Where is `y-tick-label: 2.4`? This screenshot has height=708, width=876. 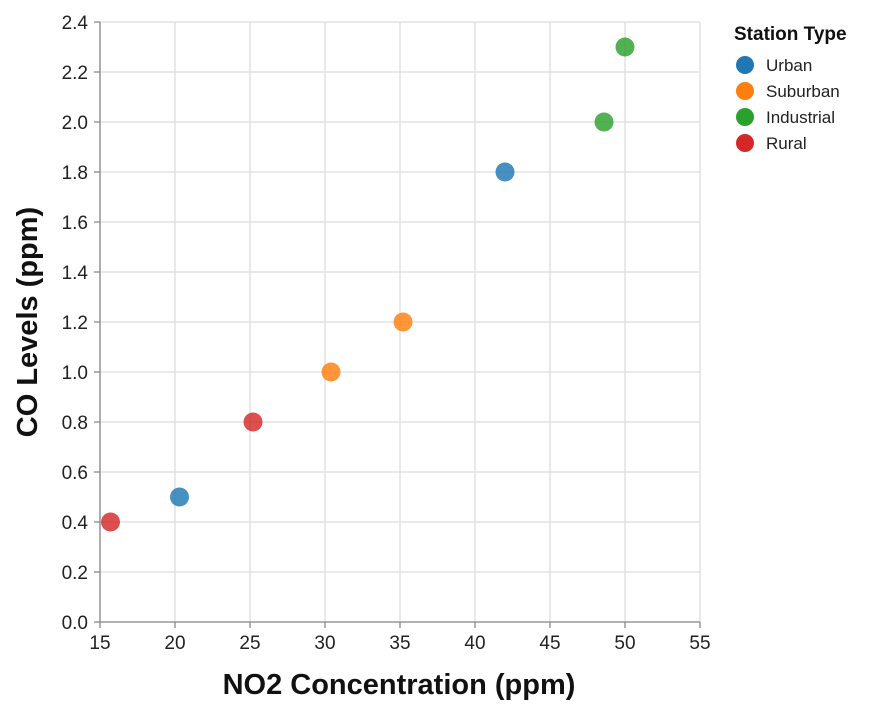
y-tick-label: 2.4 is located at coordinates (75, 23).